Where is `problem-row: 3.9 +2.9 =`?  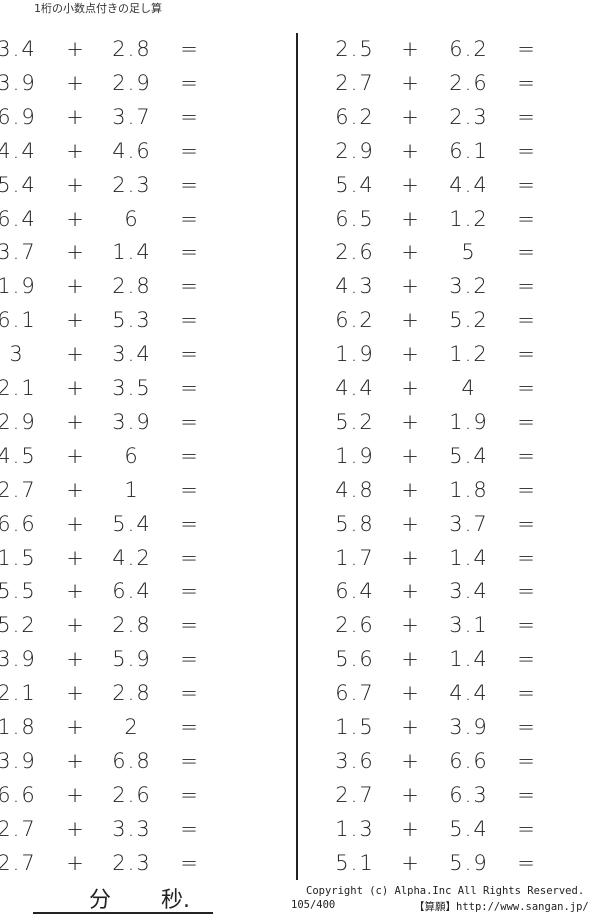
problem-row: 3.9 +2.9 = is located at coordinates (300, 83).